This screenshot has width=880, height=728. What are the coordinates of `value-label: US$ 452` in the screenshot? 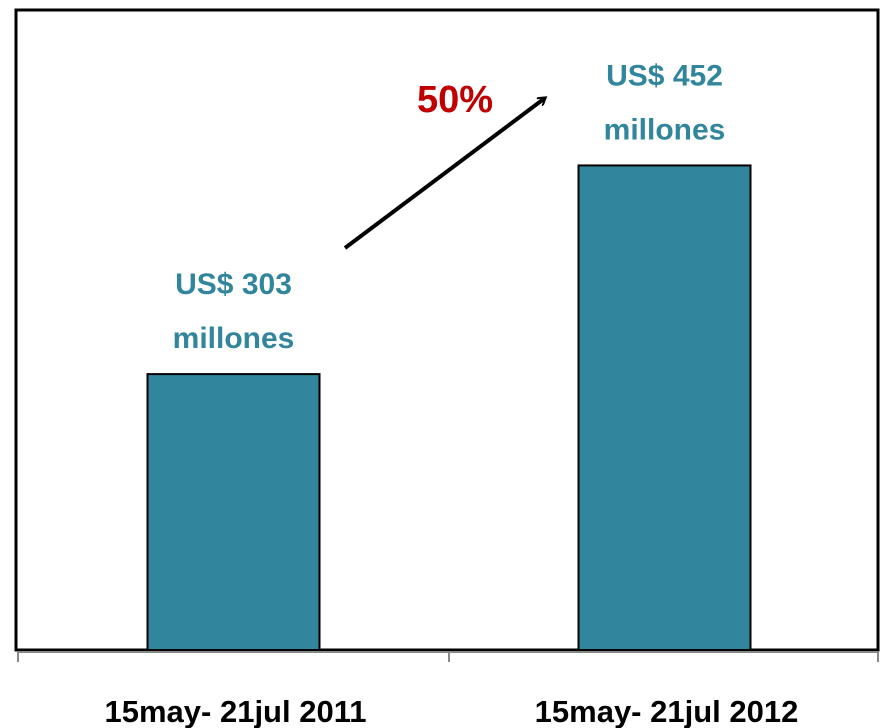 It's located at (664, 75).